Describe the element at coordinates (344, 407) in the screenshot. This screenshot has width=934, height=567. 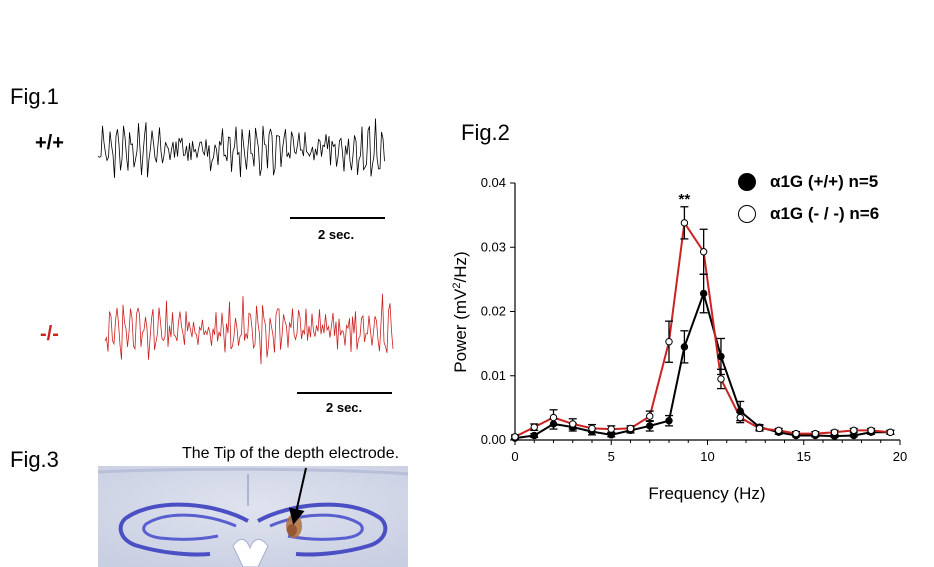
I see `ko-scale-label: 2 sec.` at that location.